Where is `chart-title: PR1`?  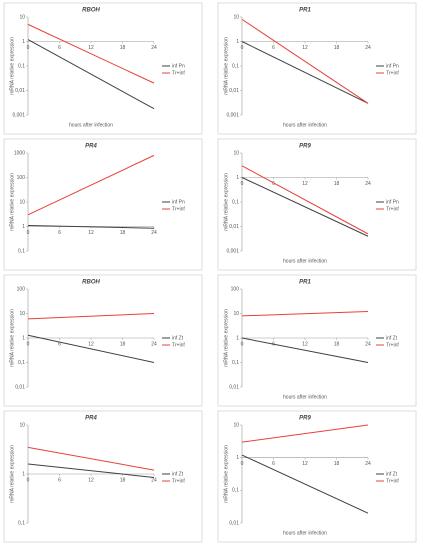 chart-title: PR1 is located at coordinates (305, 283).